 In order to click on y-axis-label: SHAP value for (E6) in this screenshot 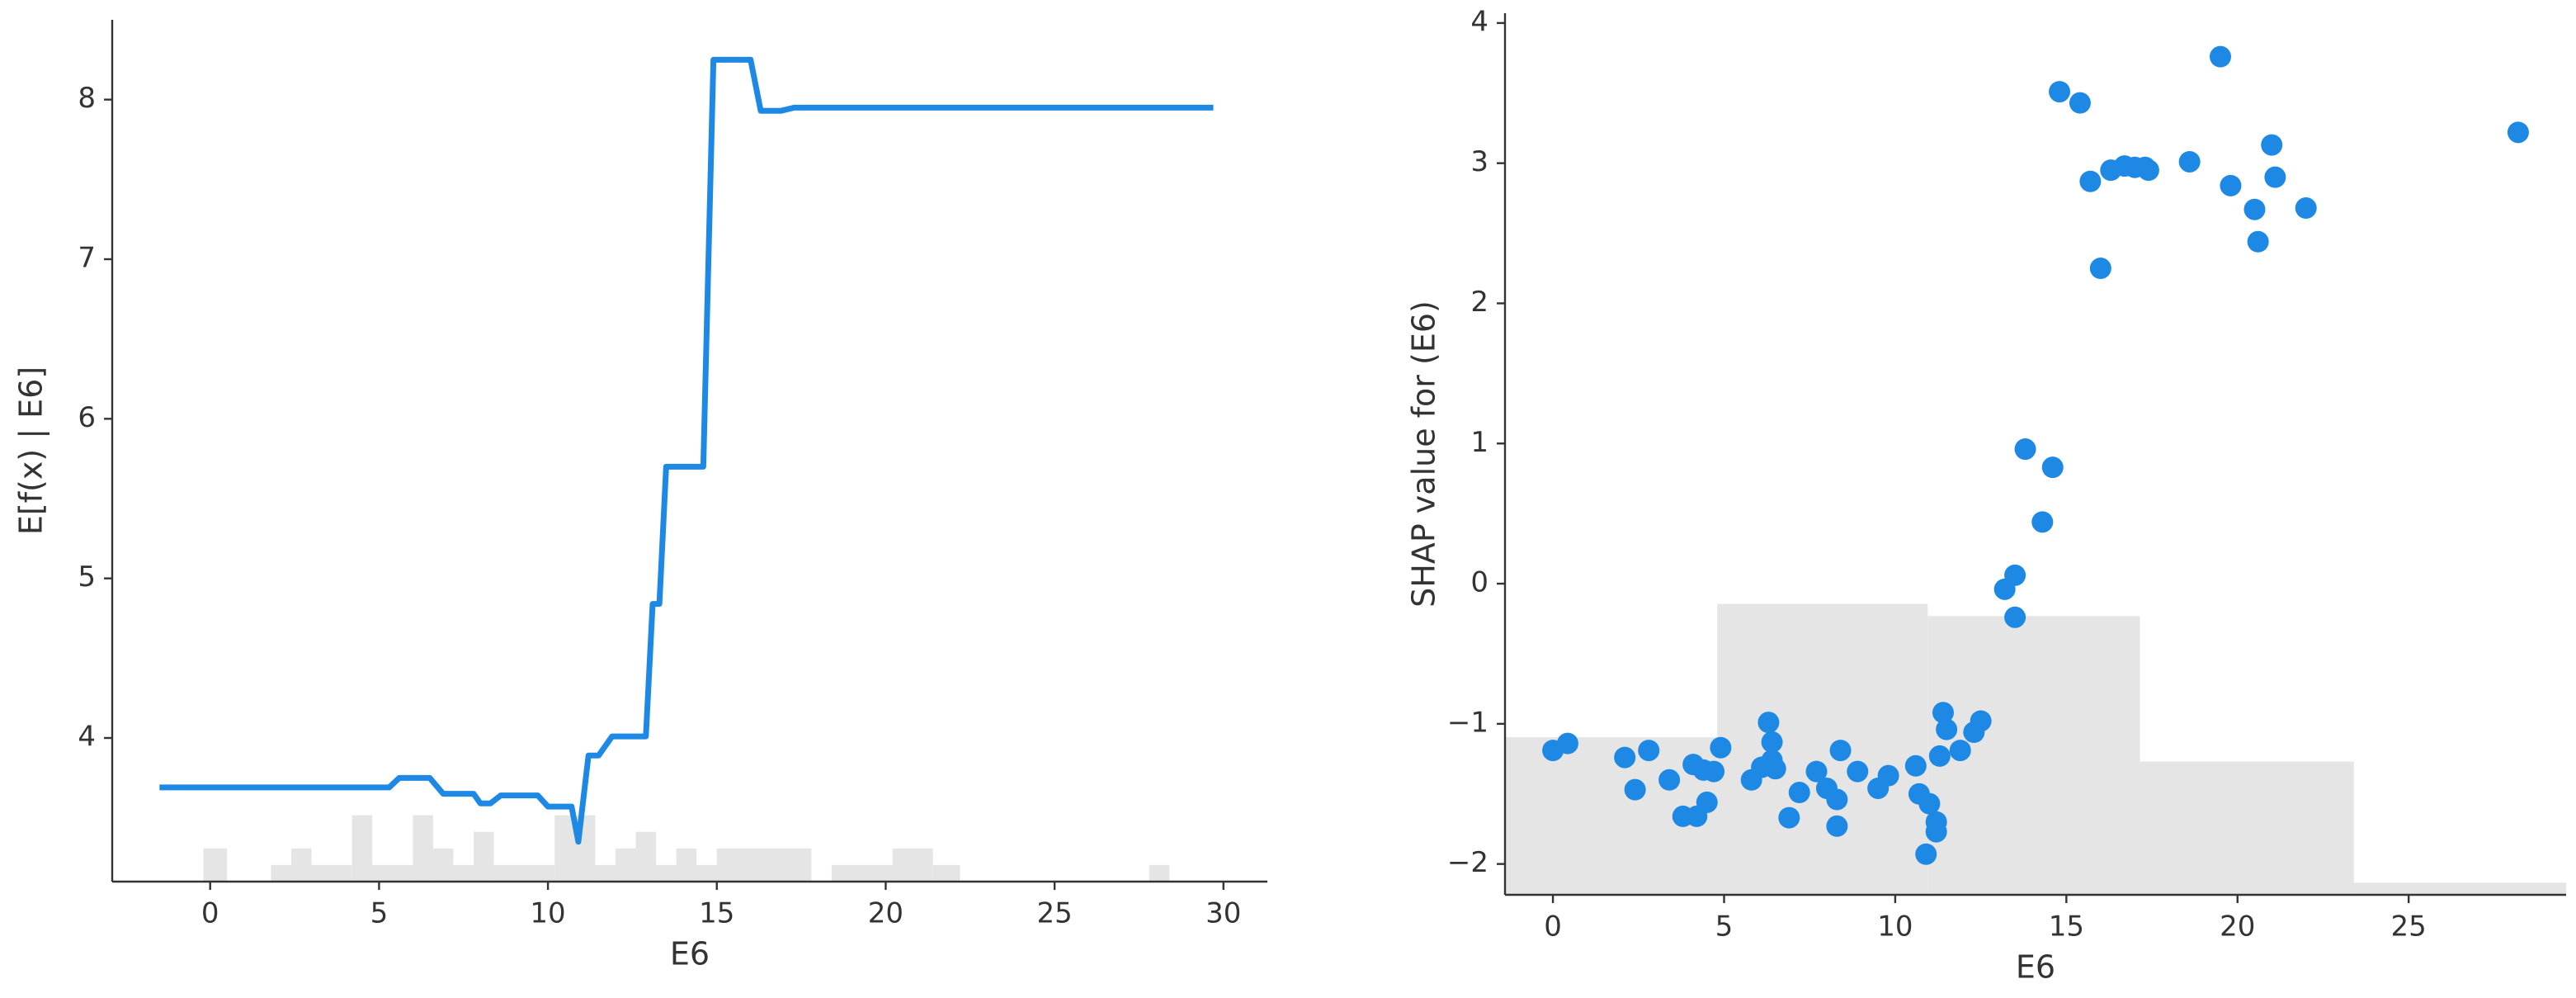, I will do `click(1424, 454)`.